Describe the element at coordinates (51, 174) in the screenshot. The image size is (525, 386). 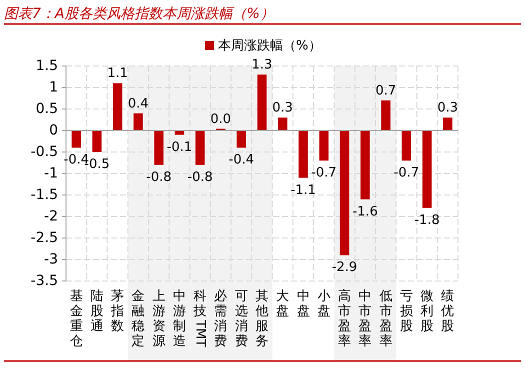
I see `y-tick-label: -1` at that location.